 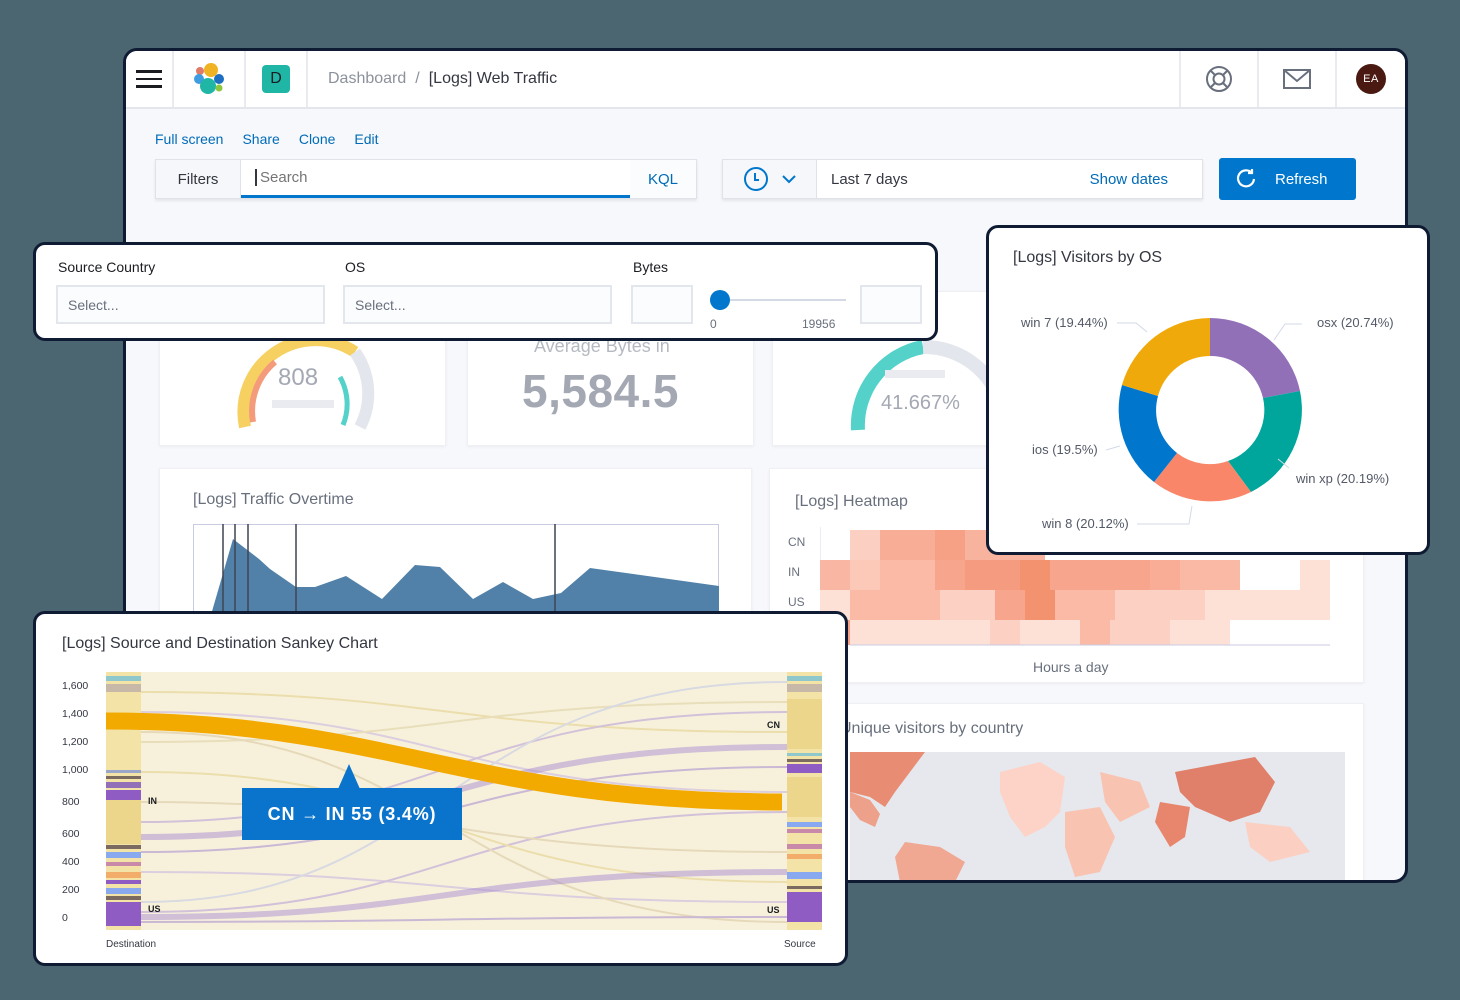 I want to click on menu-button, so click(x=150, y=79).